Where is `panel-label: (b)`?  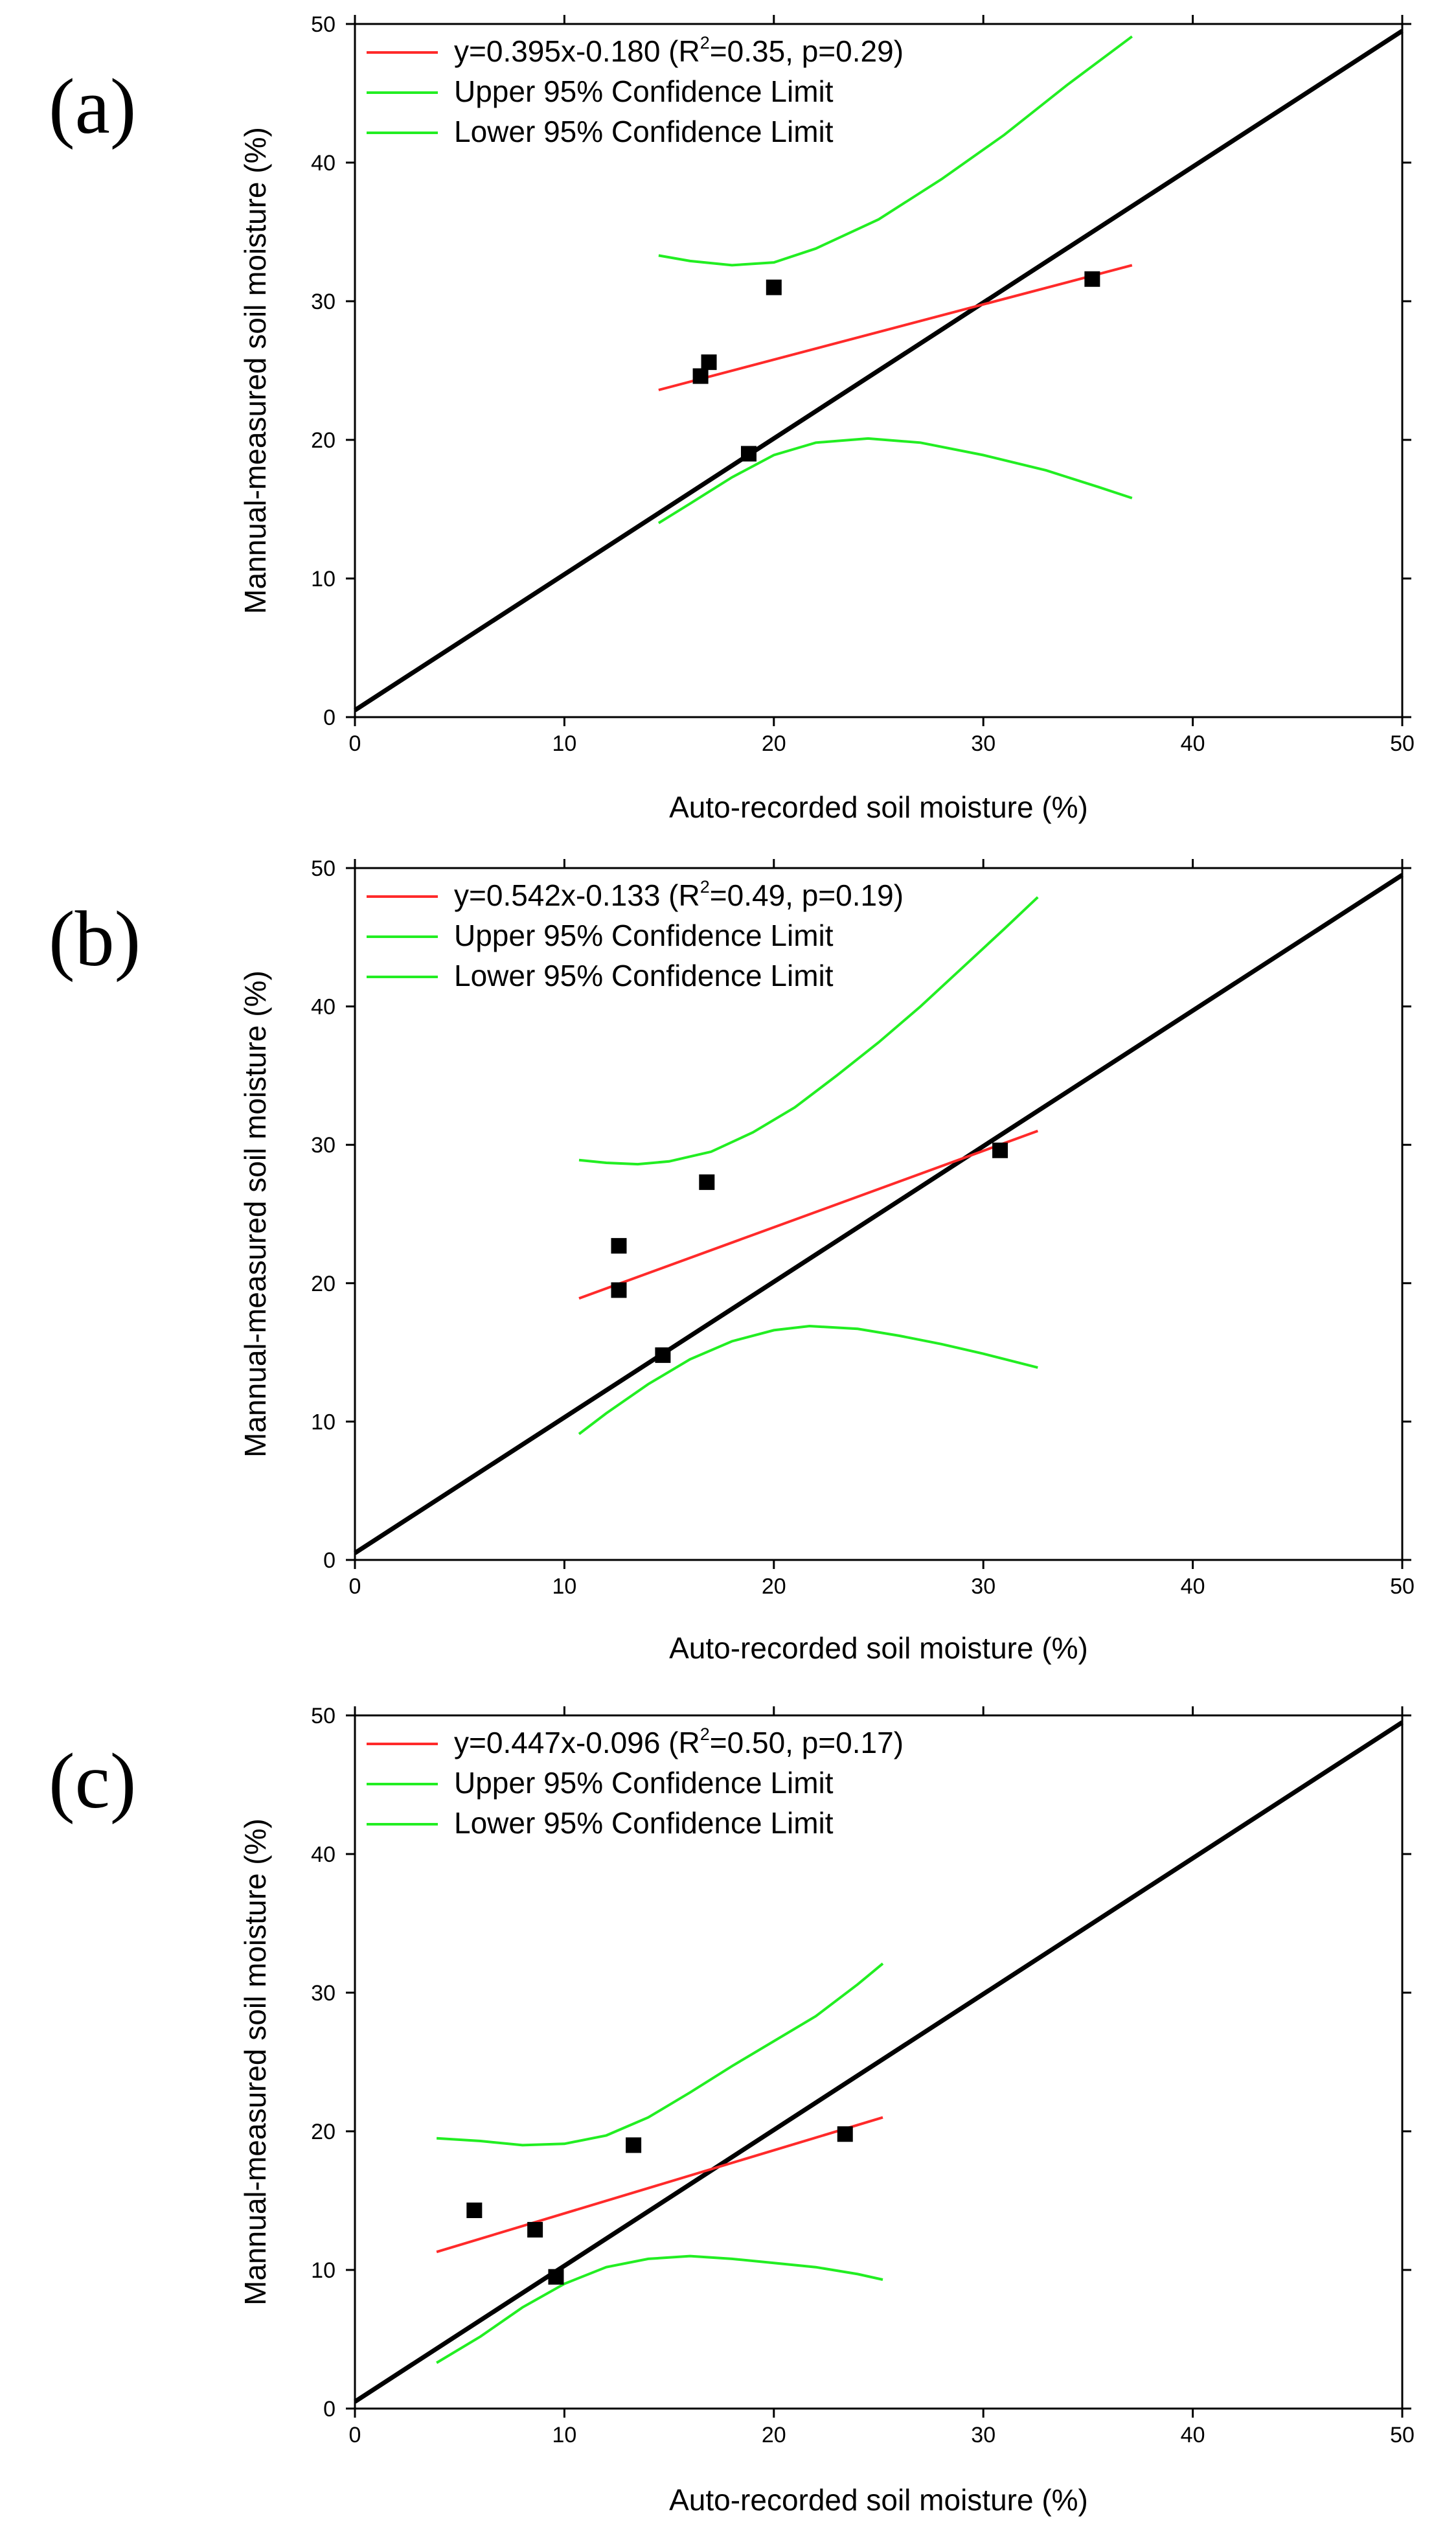 panel-label: (b) is located at coordinates (95, 939).